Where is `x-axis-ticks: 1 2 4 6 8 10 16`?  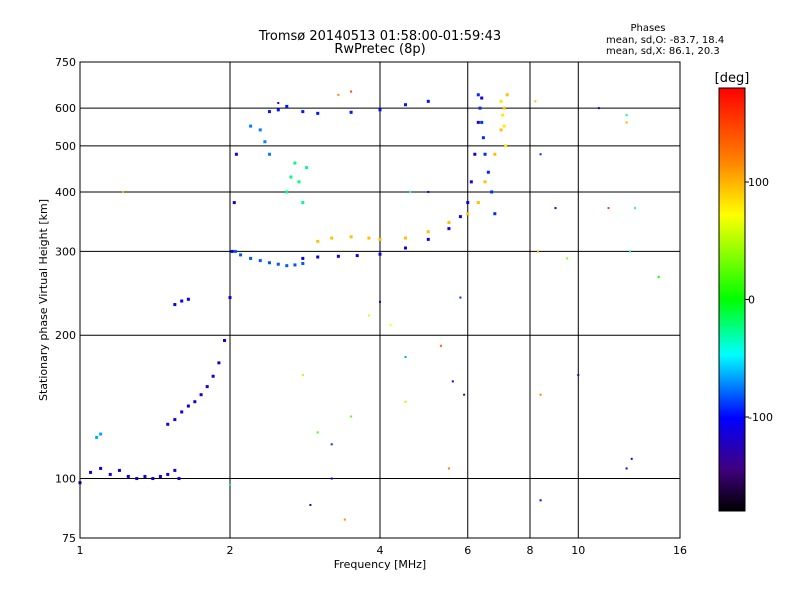 x-axis-ticks: 1 2 4 6 8 10 16 is located at coordinates (382, 550).